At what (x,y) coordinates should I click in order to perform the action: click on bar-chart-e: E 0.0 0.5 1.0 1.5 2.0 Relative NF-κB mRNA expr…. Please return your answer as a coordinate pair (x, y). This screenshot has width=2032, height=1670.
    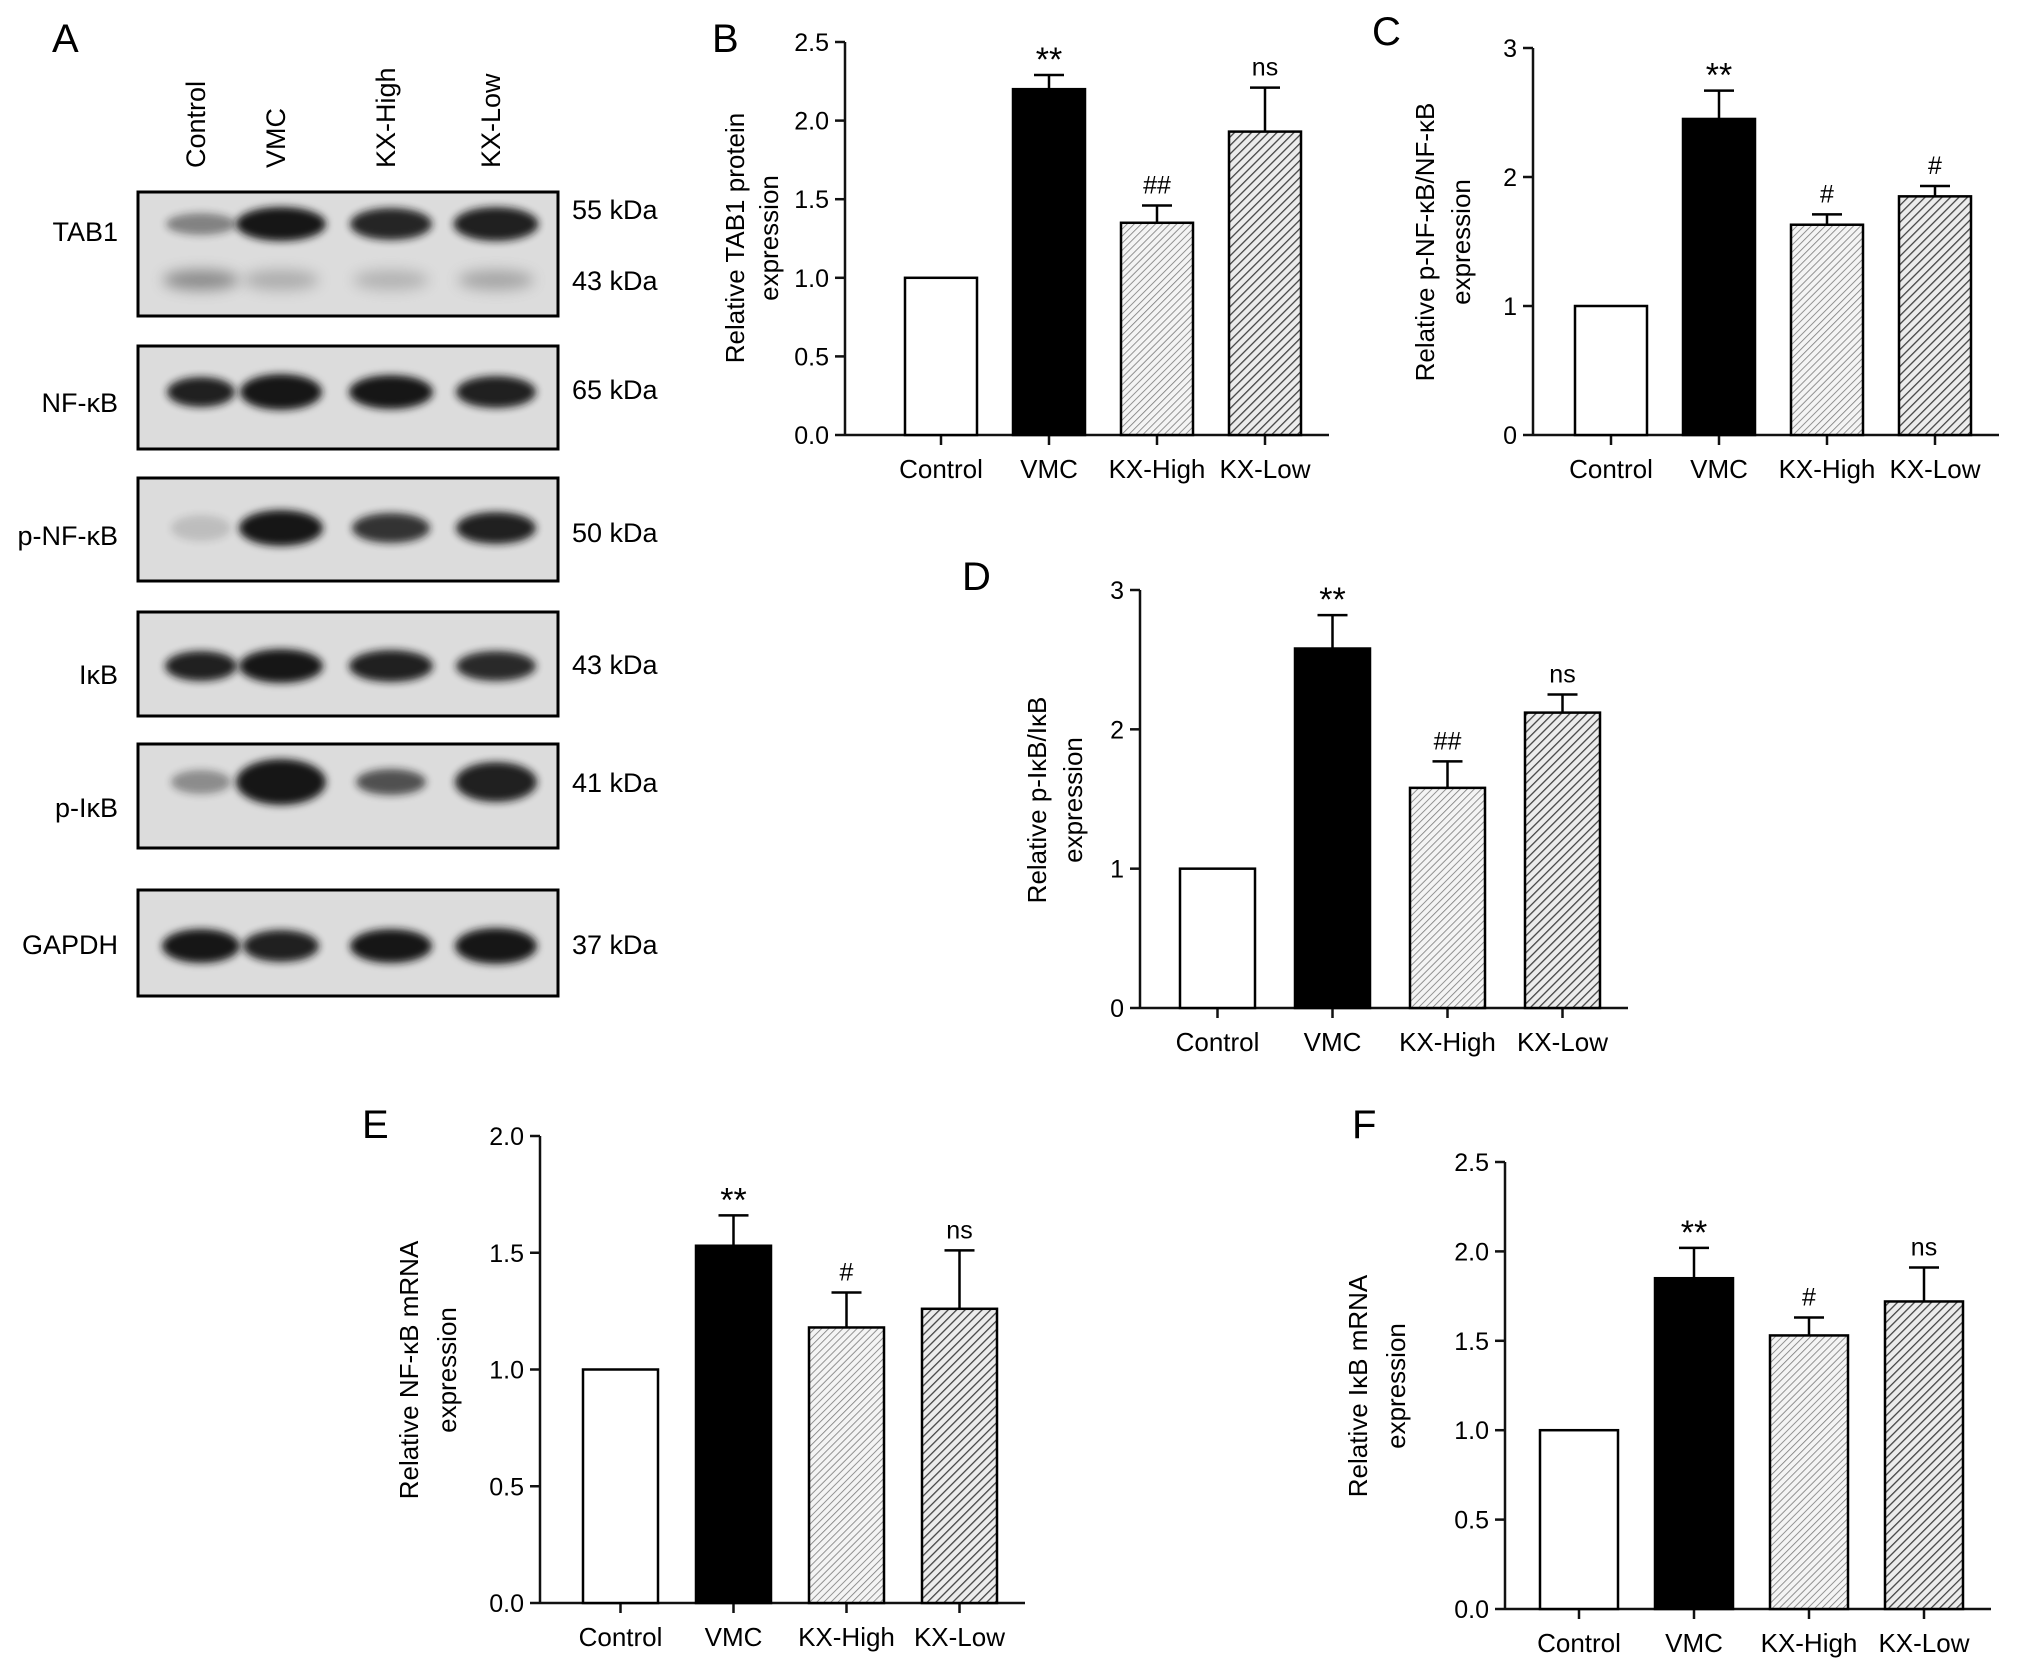
    Looking at the image, I should click on (693, 1377).